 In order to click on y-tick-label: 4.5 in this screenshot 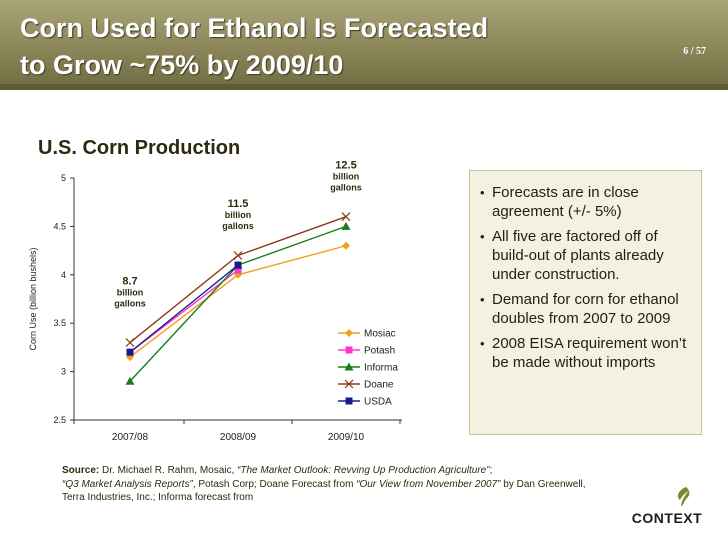, I will do `click(59, 226)`.